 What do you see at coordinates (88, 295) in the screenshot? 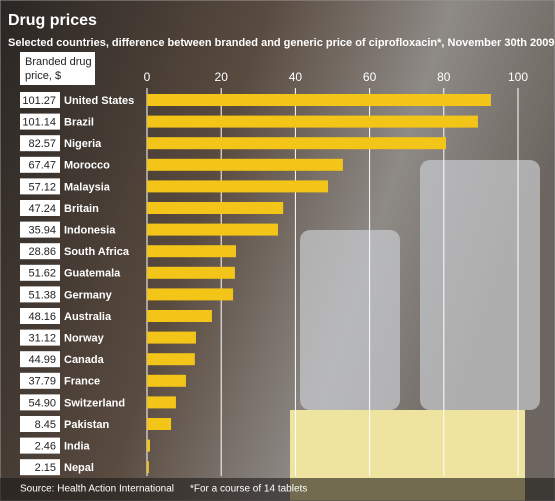
I see `y-tick-label: Germany` at bounding box center [88, 295].